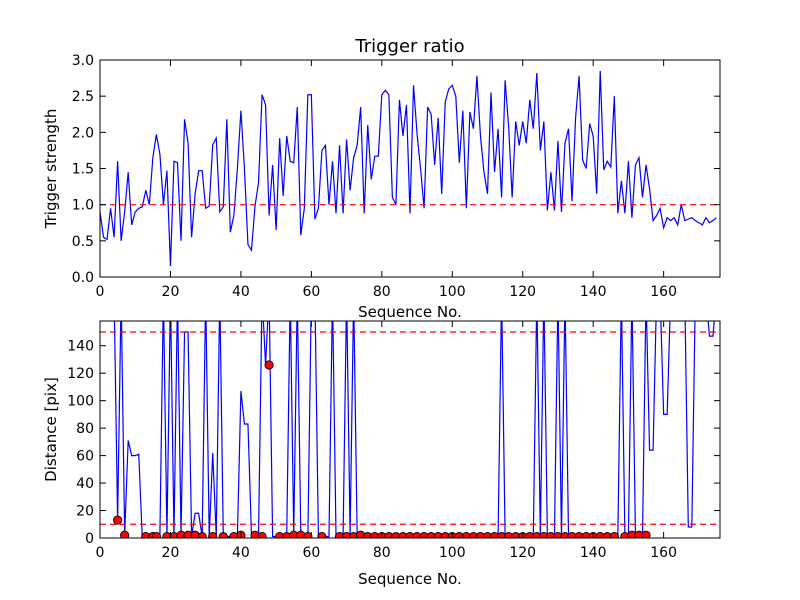 The width and height of the screenshot is (800, 600). Describe the element at coordinates (83, 278) in the screenshot. I see `y-tick-label: 0.0` at that location.